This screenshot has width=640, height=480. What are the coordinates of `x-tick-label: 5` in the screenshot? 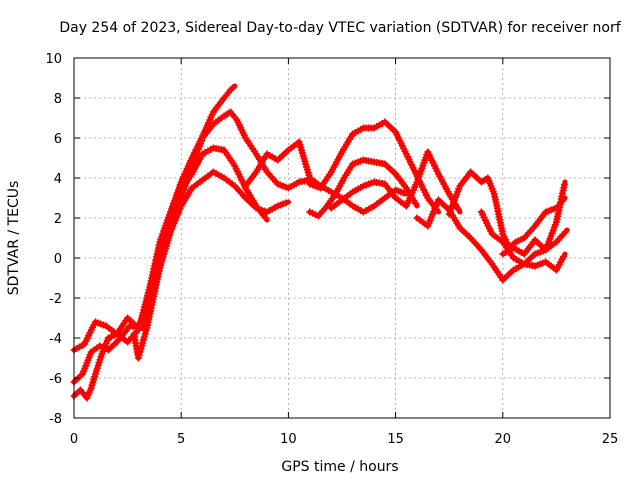 It's located at (181, 439).